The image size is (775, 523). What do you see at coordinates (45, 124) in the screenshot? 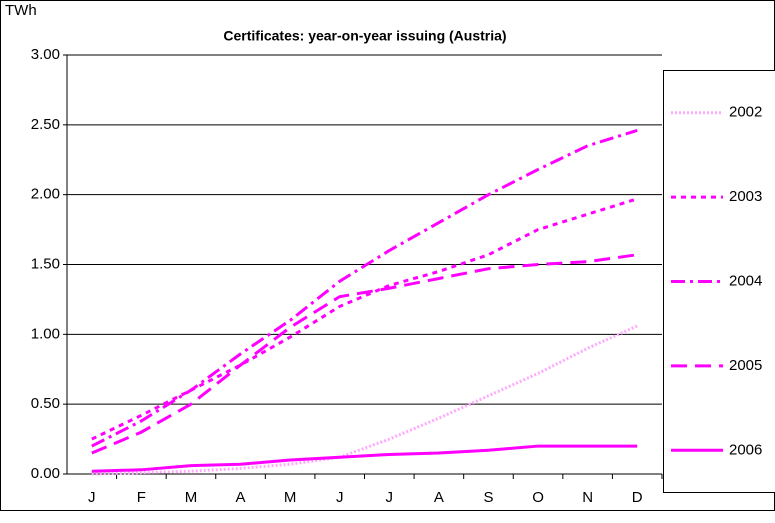
I see `y-tick-label: 2.50` at bounding box center [45, 124].